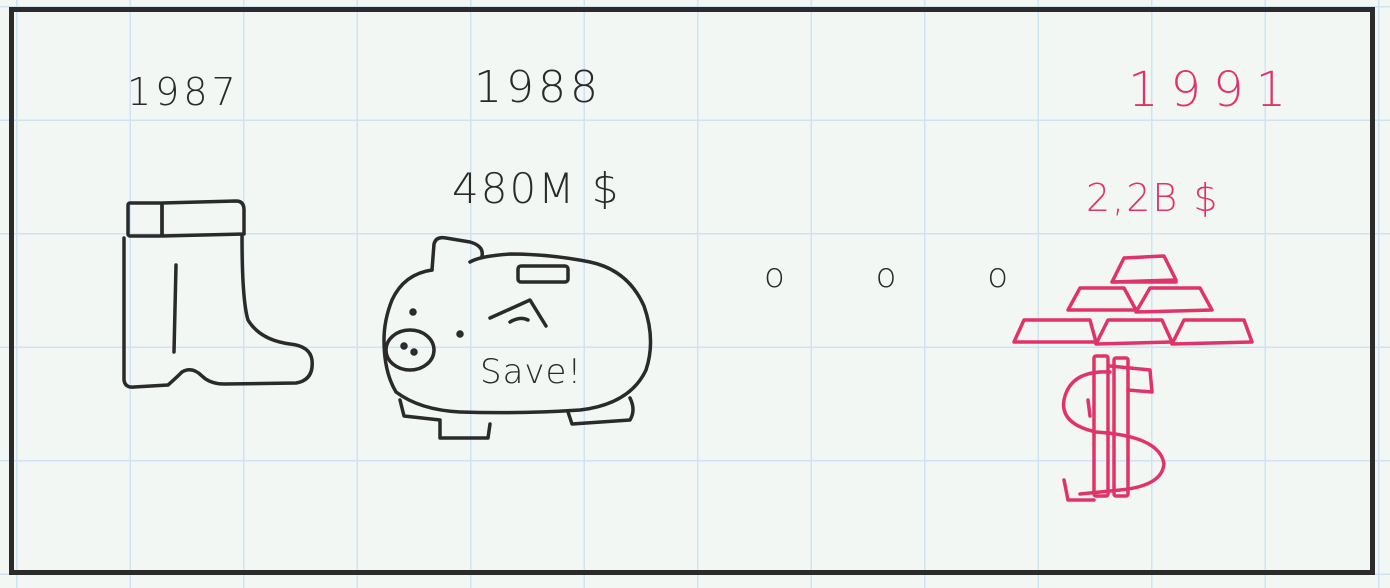 The image size is (1390, 588). I want to click on piggy-bank-caption: Save!, so click(531, 372).